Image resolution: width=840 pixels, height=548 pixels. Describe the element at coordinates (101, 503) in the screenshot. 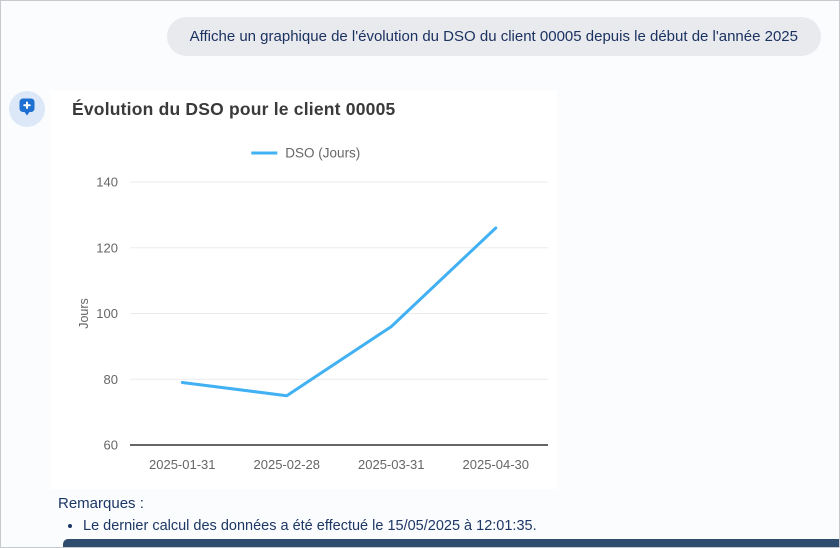

I see `remarks-heading: Remarques :` at that location.